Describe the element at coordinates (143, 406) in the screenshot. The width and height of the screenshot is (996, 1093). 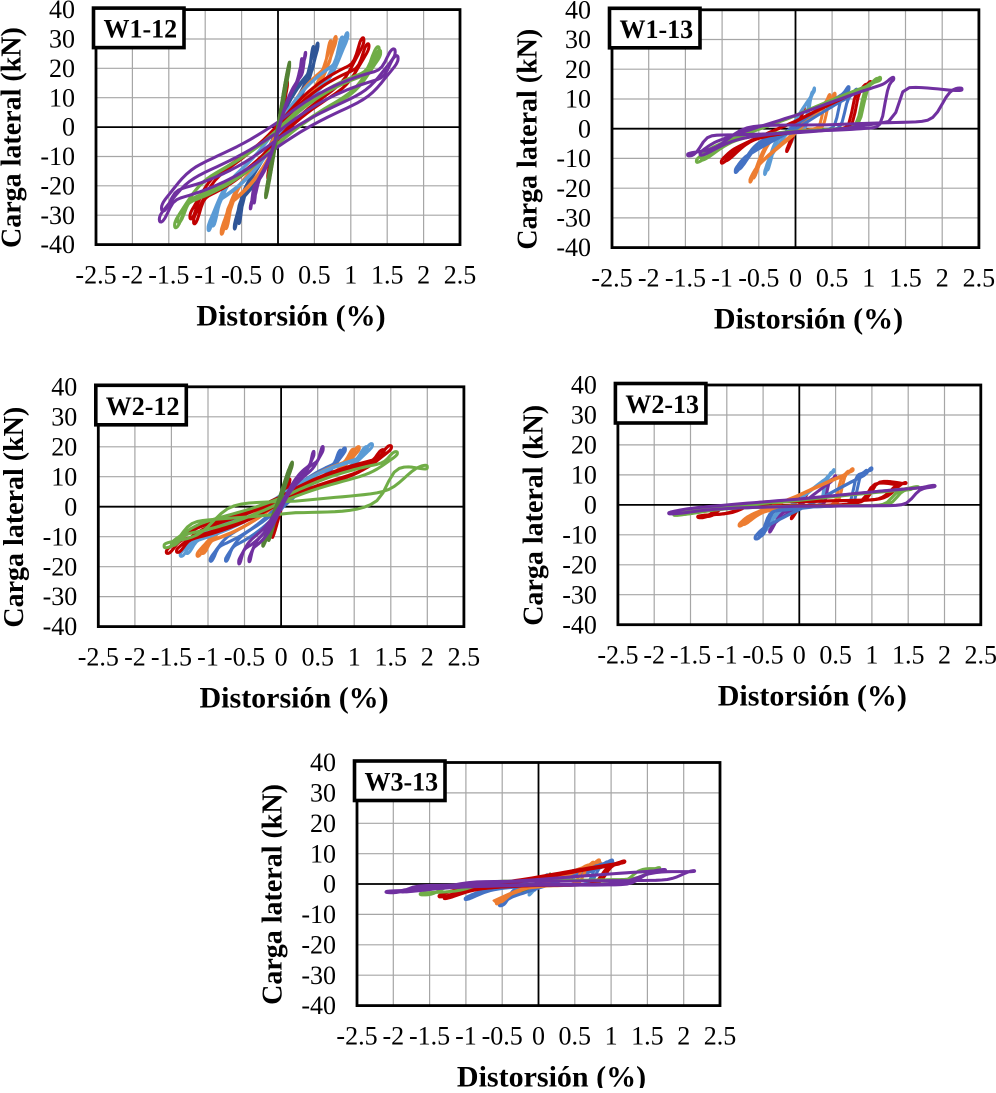
I see `svg-text: W2-12` at that location.